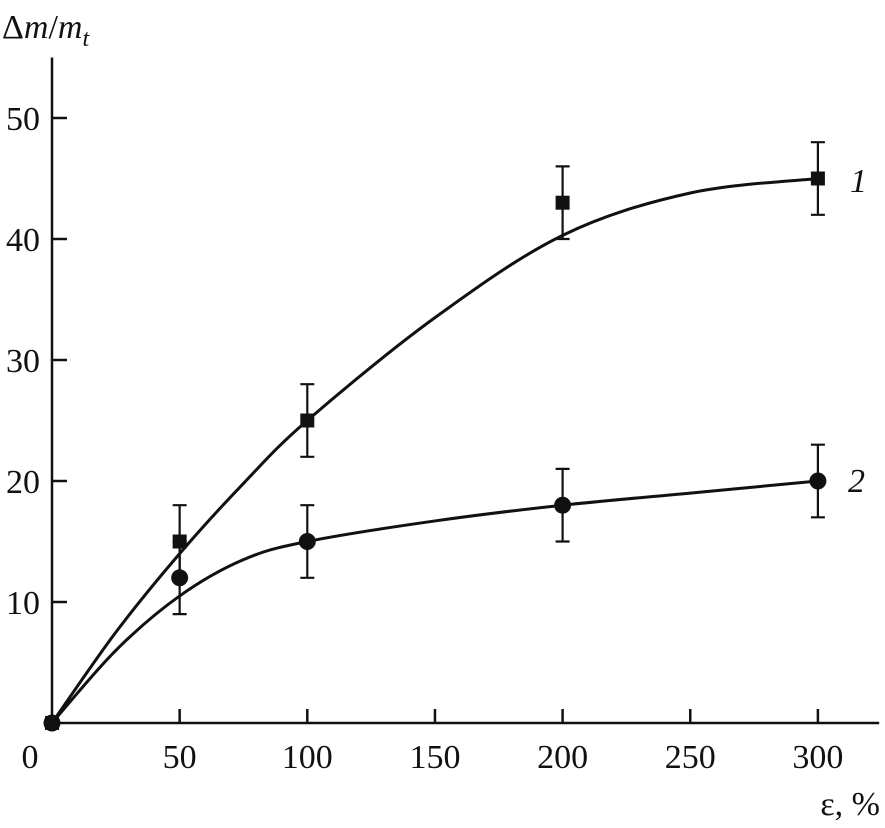  I want to click on x-tick-label: 250, so click(690, 757).